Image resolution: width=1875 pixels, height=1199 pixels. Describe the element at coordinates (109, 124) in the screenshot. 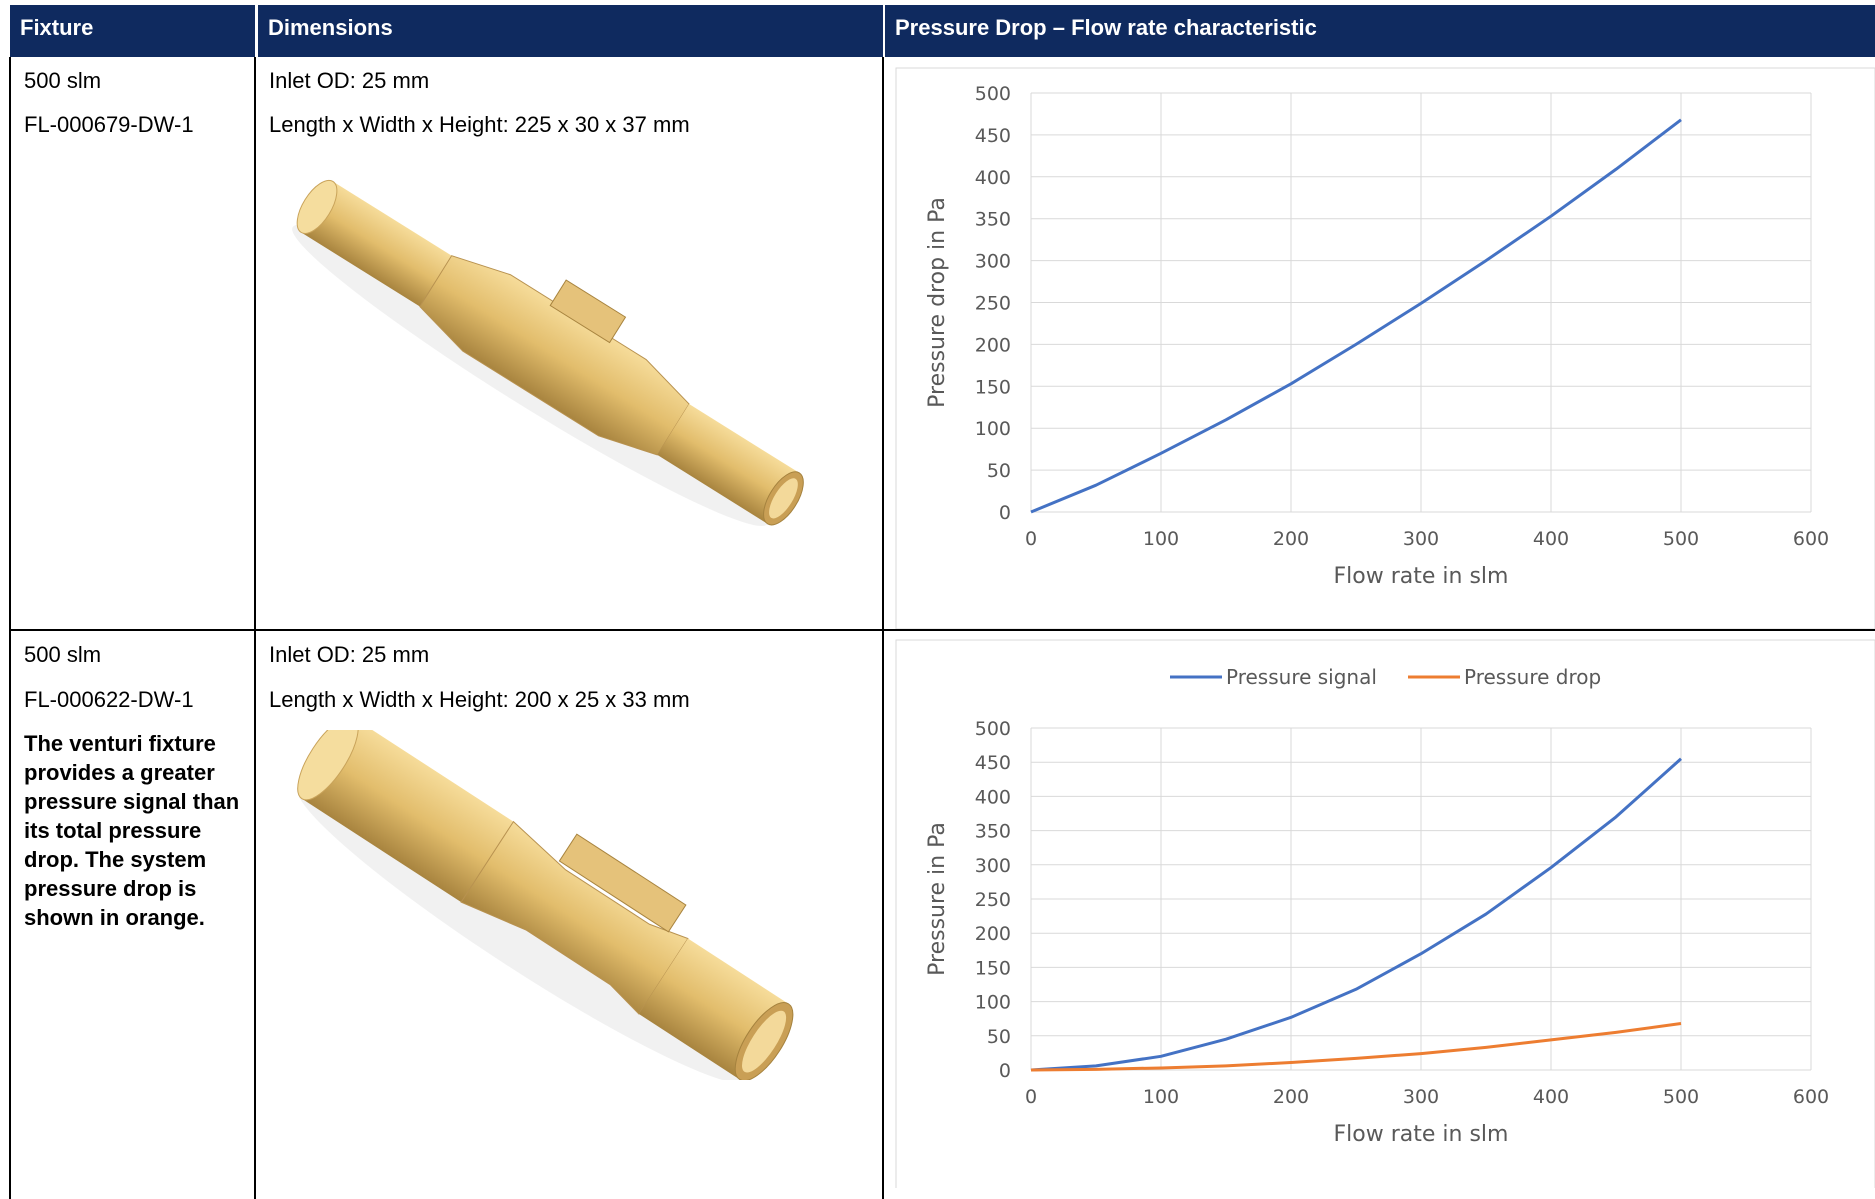

I see `fixture-text: FL-000679-DW-1` at that location.